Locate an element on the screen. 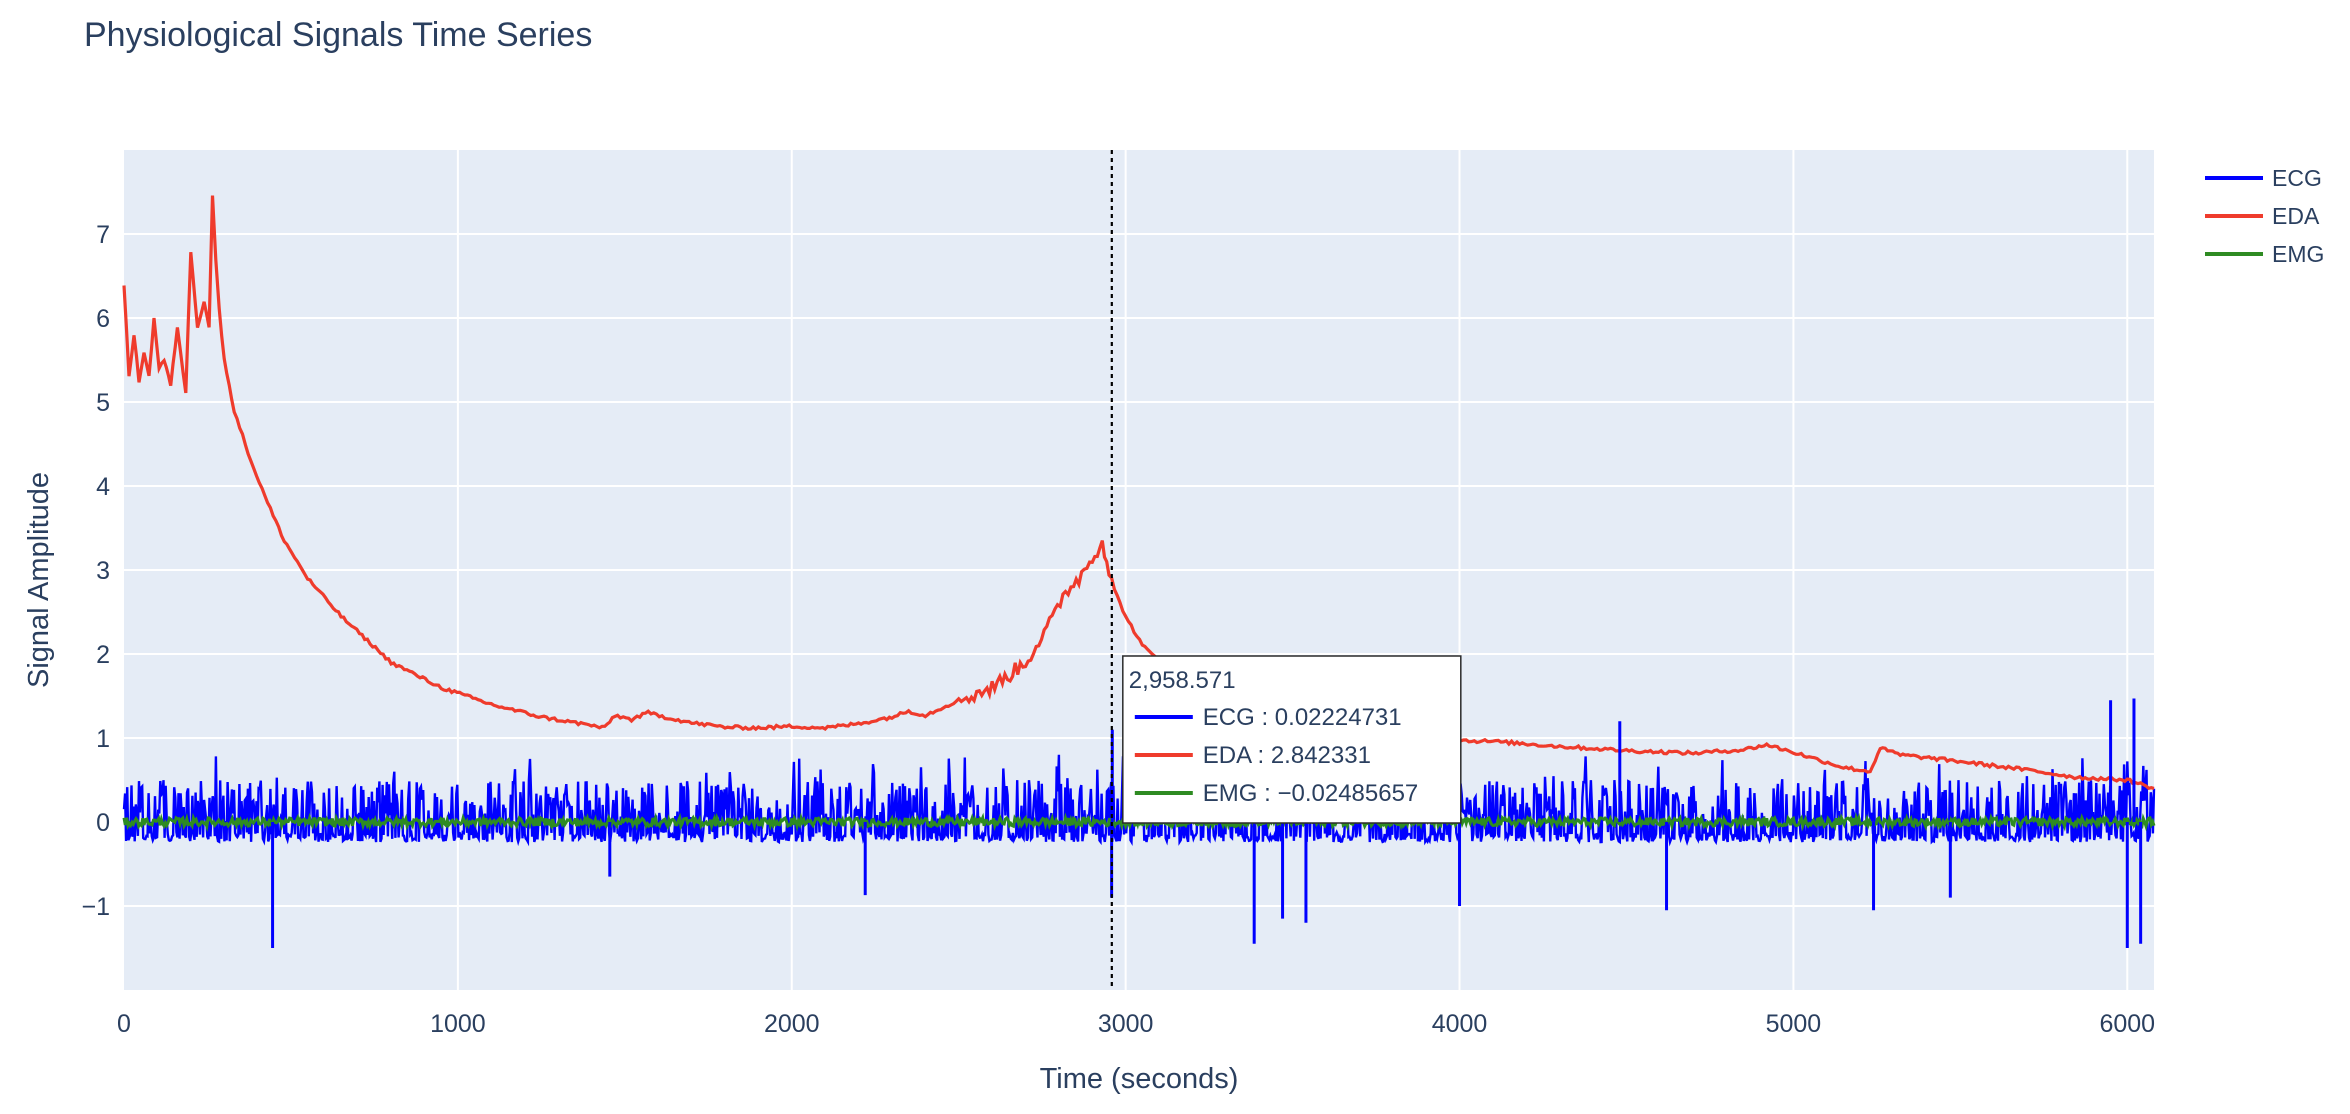 This screenshot has height=1114, width=2350. x-tick-label: 5000 is located at coordinates (1794, 1024).